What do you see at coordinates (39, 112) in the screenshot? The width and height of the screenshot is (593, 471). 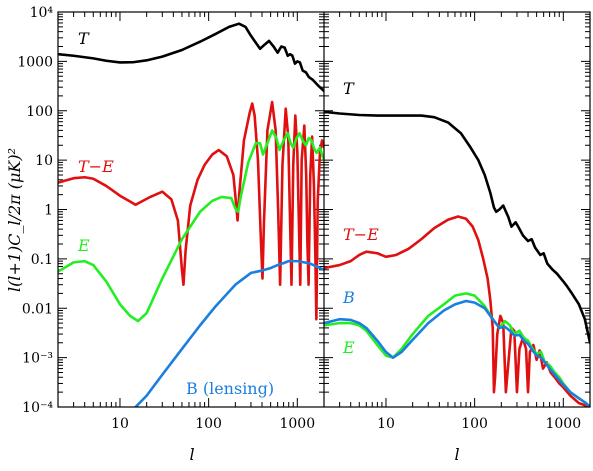 I see `y-tick-label: 100` at bounding box center [39, 112].